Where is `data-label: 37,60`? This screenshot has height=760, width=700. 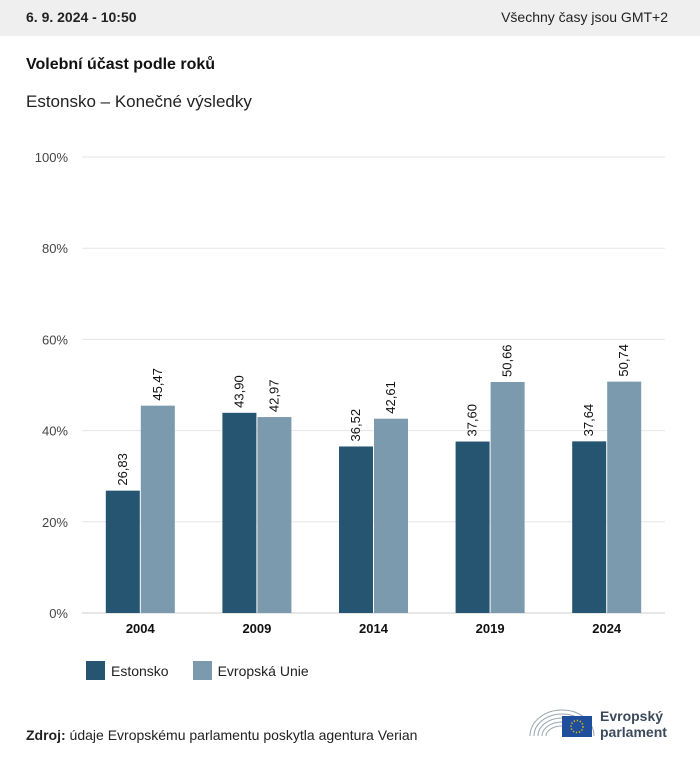 data-label: 37,60 is located at coordinates (472, 420).